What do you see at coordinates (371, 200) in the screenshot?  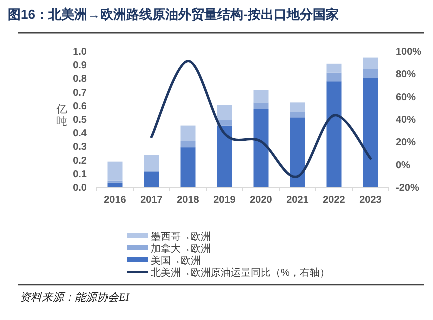 I see `x-tick-label: 2023` at bounding box center [371, 200].